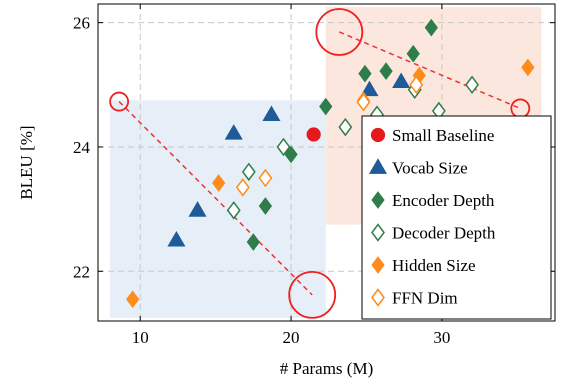 The width and height of the screenshot is (561, 383). I want to click on trend-line, so click(430, 70).